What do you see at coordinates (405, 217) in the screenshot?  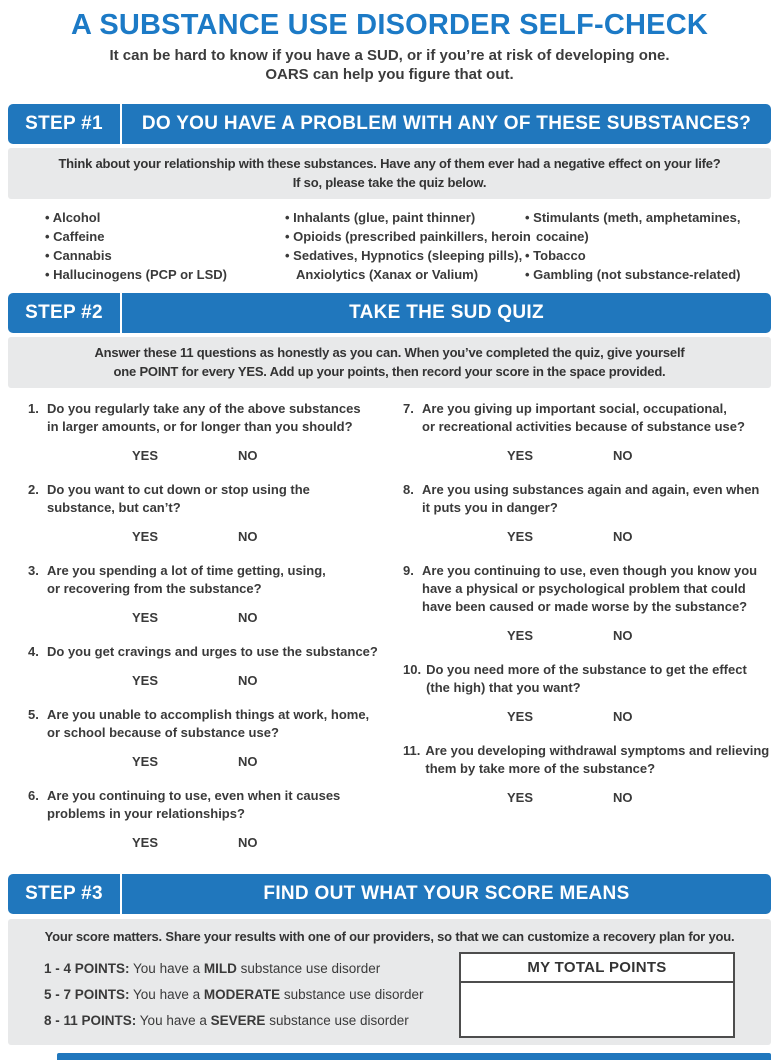 I see `substance-item: Inhalants (glue, paint thinner)` at bounding box center [405, 217].